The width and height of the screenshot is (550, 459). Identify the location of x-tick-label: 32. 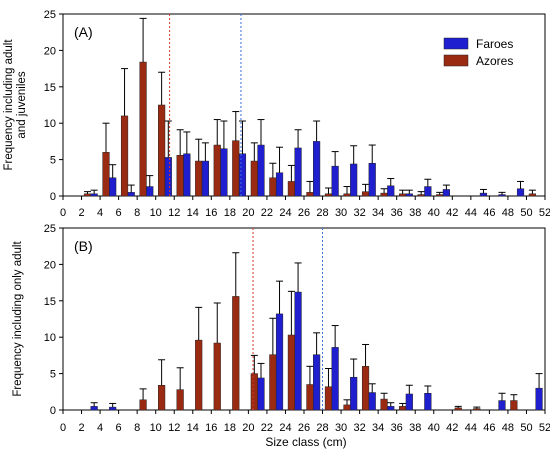
(359, 213).